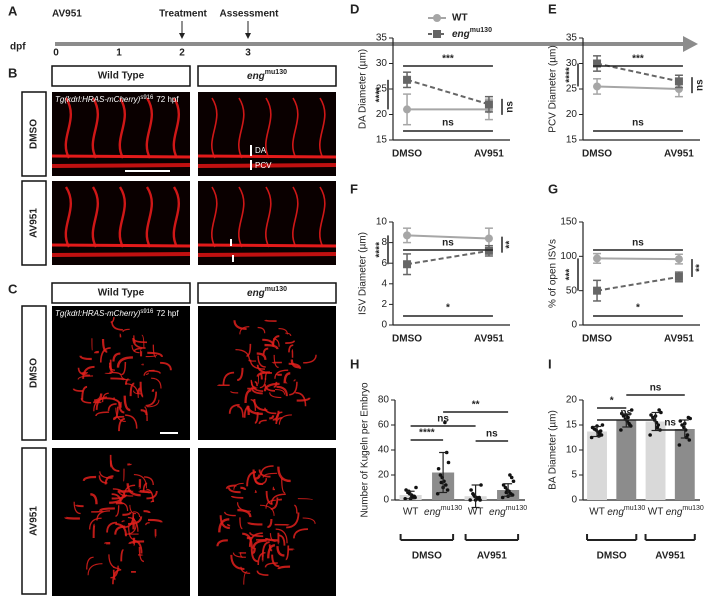  What do you see at coordinates (553, 273) in the screenshot?
I see `y-axis-label: % of open ISVs` at bounding box center [553, 273].